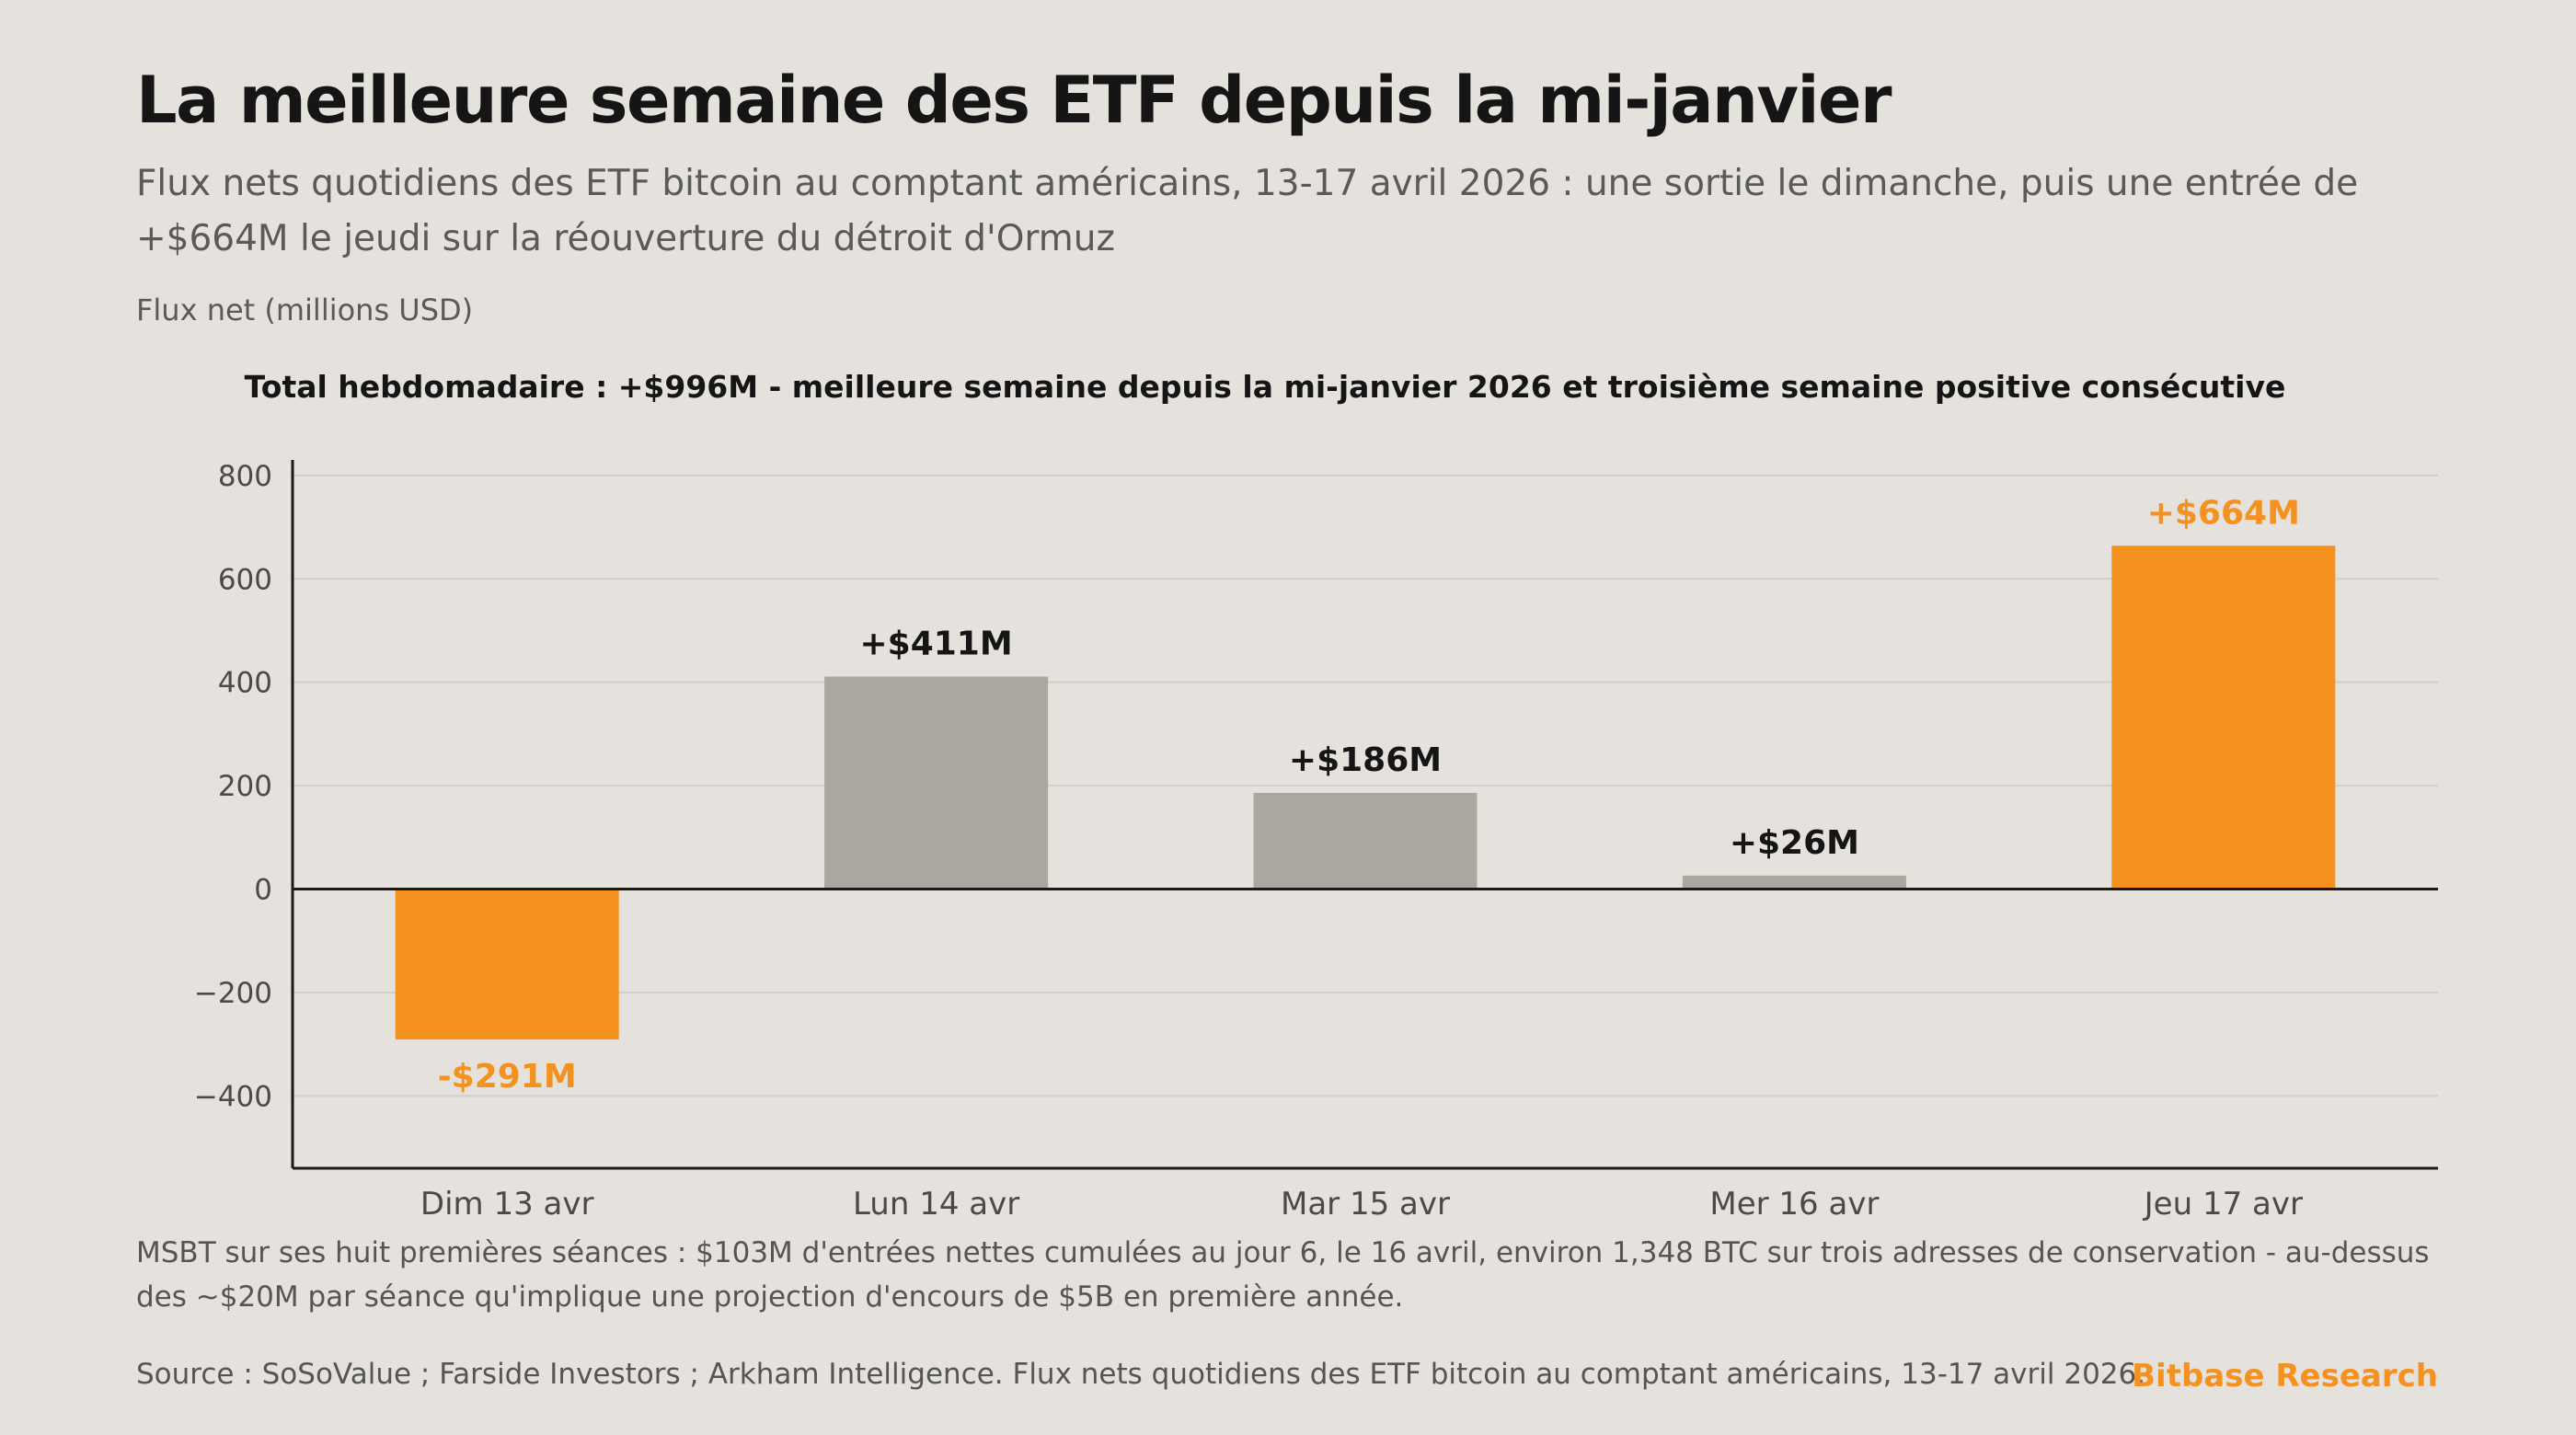  What do you see at coordinates (1794, 1204) in the screenshot?
I see `x-tick-label: Mer 16 avr` at bounding box center [1794, 1204].